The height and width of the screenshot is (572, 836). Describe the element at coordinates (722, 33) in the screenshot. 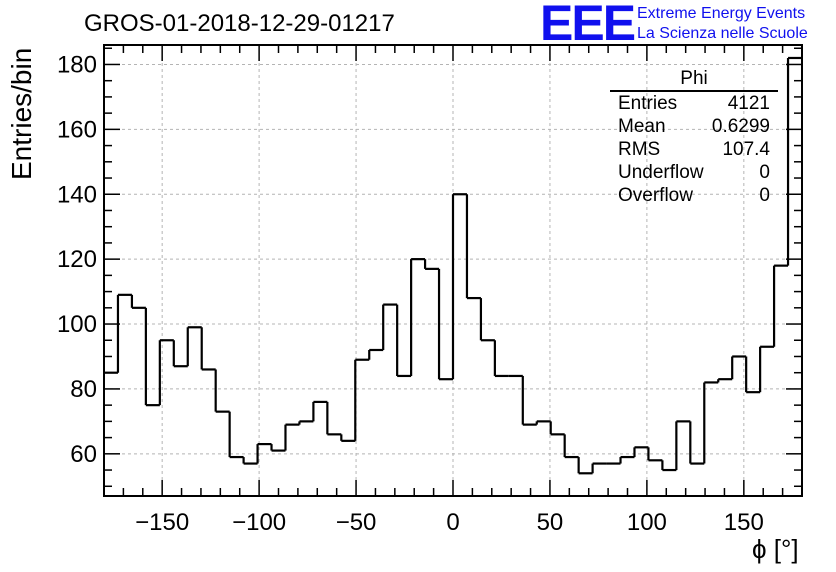

I see `logo-line-2: La Scienza nelle Scuole` at that location.